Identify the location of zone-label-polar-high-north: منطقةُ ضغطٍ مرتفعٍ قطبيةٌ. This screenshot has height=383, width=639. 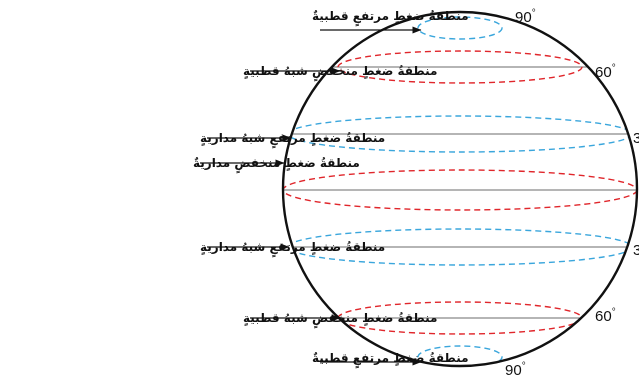
(390, 18).